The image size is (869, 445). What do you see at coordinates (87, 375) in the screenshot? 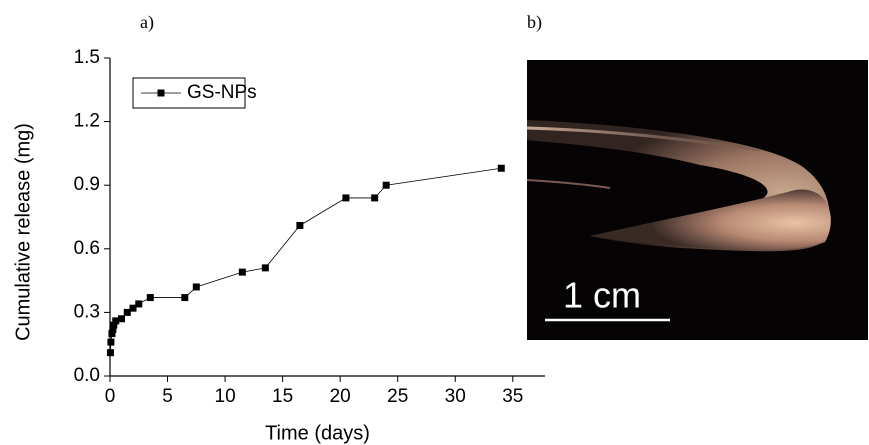
I see `y-tick-label: 0.0` at bounding box center [87, 375].